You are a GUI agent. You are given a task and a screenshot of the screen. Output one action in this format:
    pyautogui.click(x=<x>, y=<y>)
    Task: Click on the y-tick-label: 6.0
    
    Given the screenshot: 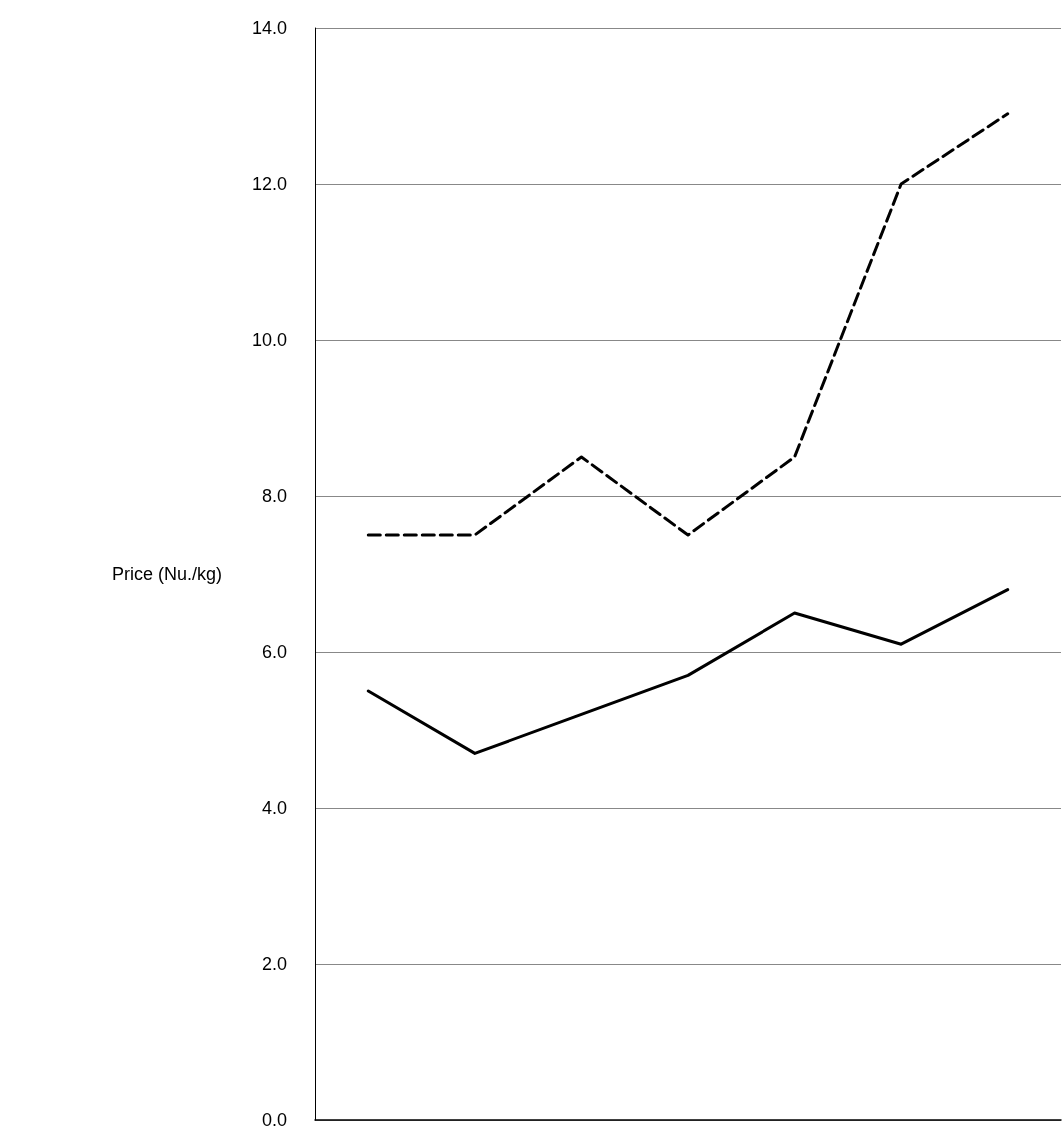 What is the action you would take?
    pyautogui.click(x=274, y=652)
    